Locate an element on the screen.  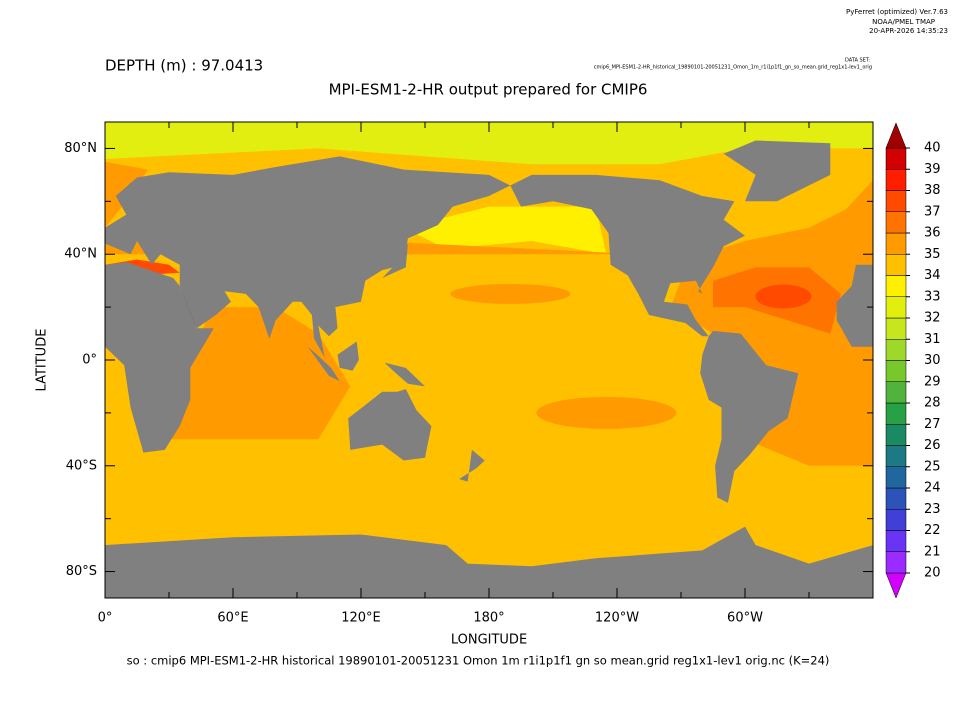
timestamp: 20-APR-2026 14:35:23 is located at coordinates (908, 31).